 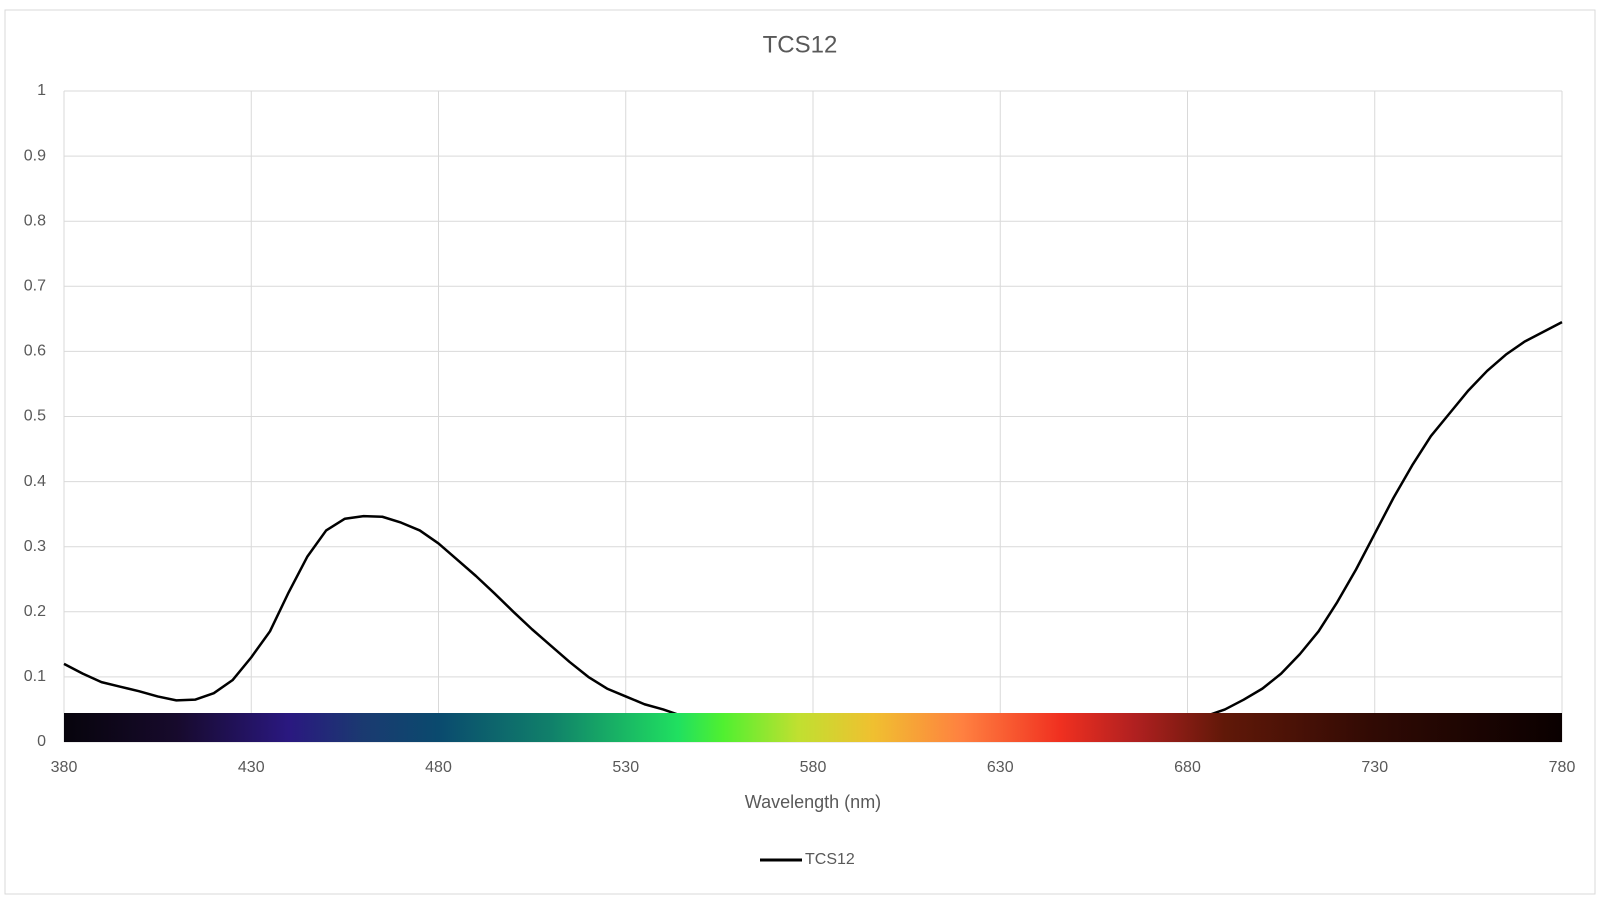 What do you see at coordinates (813, 767) in the screenshot?
I see `x-tick-label: 580` at bounding box center [813, 767].